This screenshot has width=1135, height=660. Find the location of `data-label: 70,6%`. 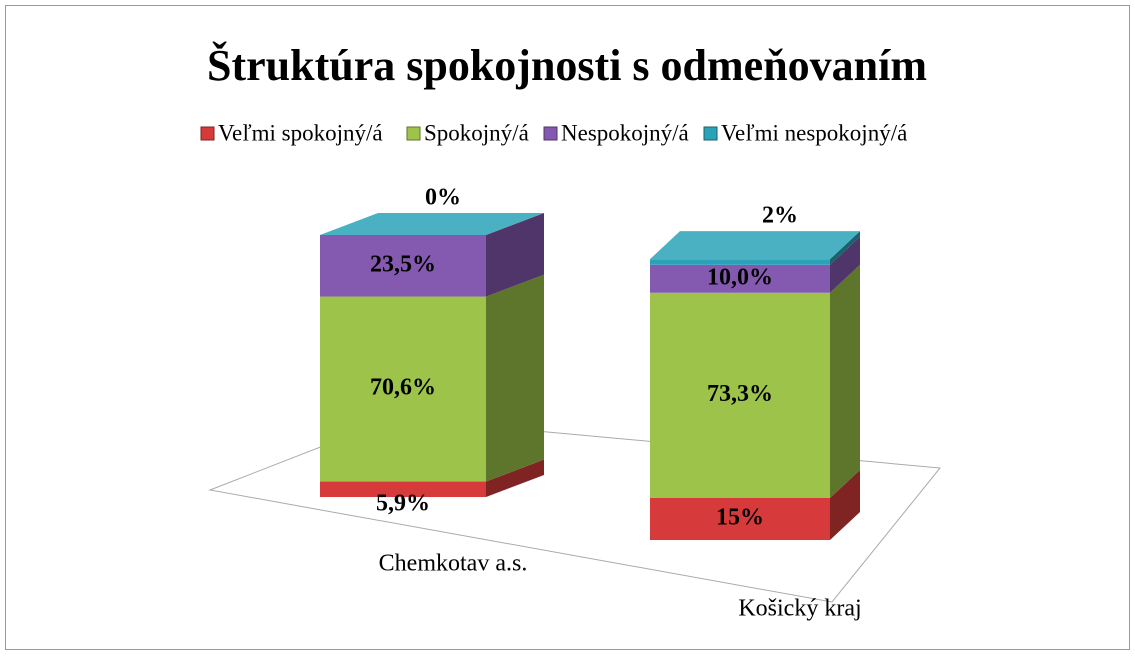

data-label: 70,6% is located at coordinates (403, 388).